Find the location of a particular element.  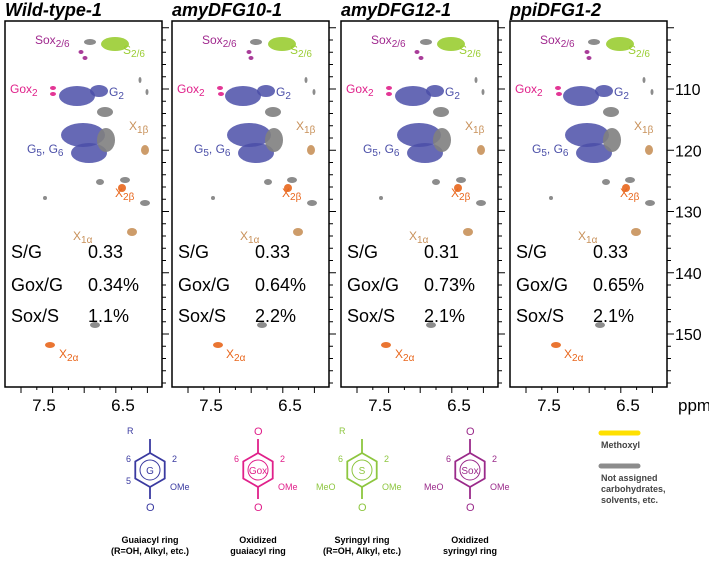

x-unit: ppm is located at coordinates (693, 405).